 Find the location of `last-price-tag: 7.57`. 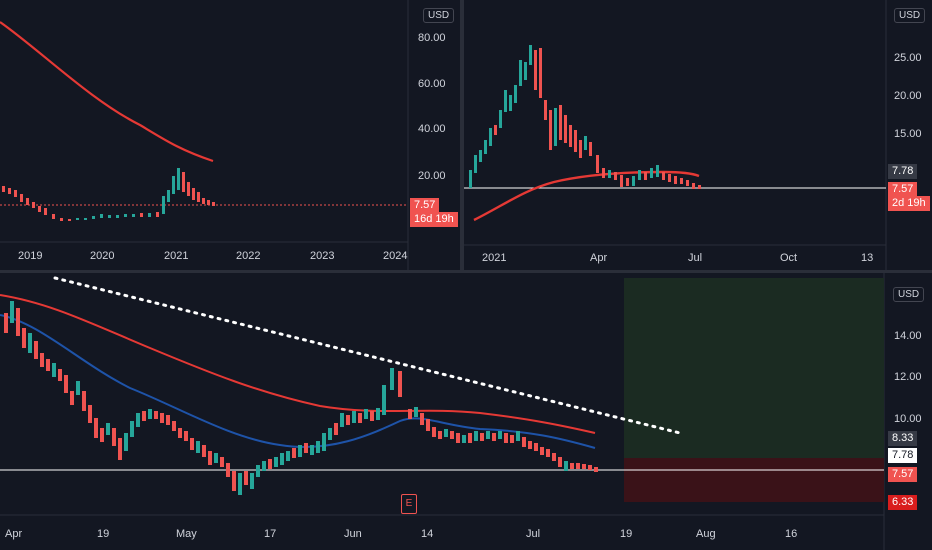

last-price-tag: 7.57 is located at coordinates (425, 205).